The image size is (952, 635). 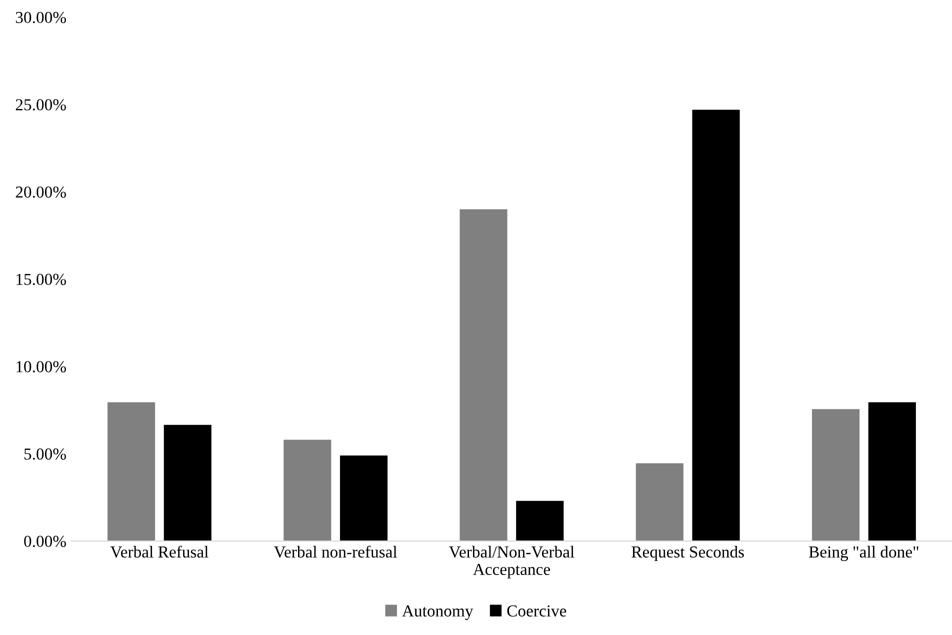 What do you see at coordinates (688, 553) in the screenshot?
I see `x-tick-label: Request Seconds` at bounding box center [688, 553].